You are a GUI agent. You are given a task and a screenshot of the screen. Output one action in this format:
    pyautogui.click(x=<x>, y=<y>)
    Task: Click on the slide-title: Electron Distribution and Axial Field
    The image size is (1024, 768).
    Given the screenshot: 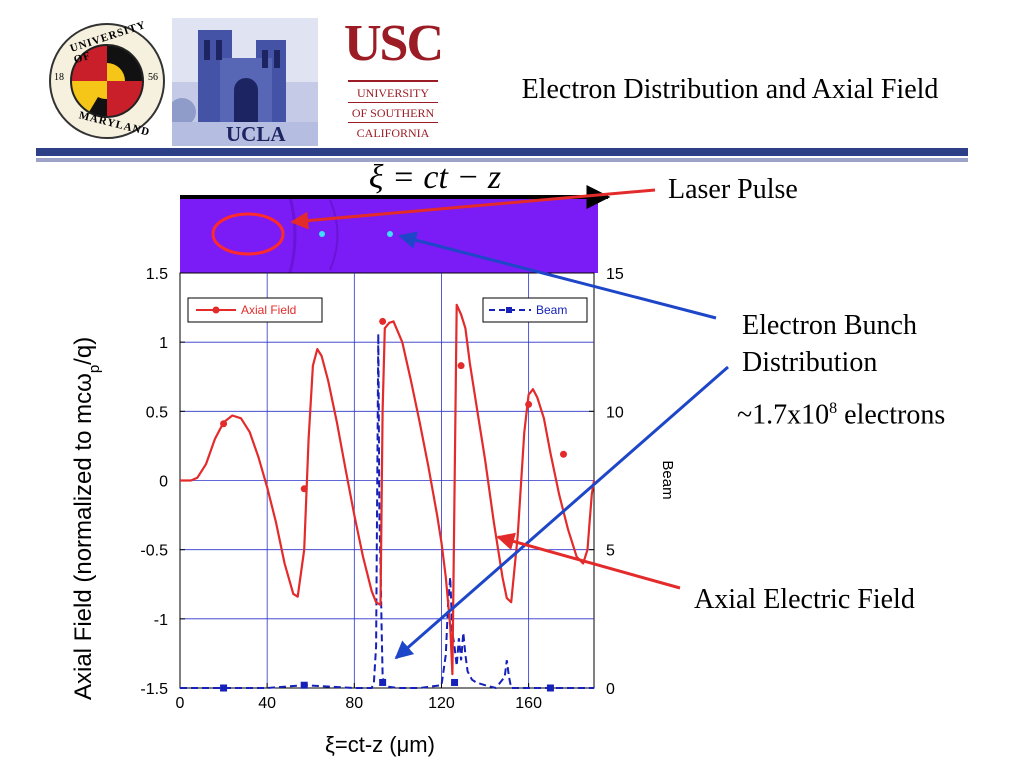 What is the action you would take?
    pyautogui.click(x=730, y=89)
    